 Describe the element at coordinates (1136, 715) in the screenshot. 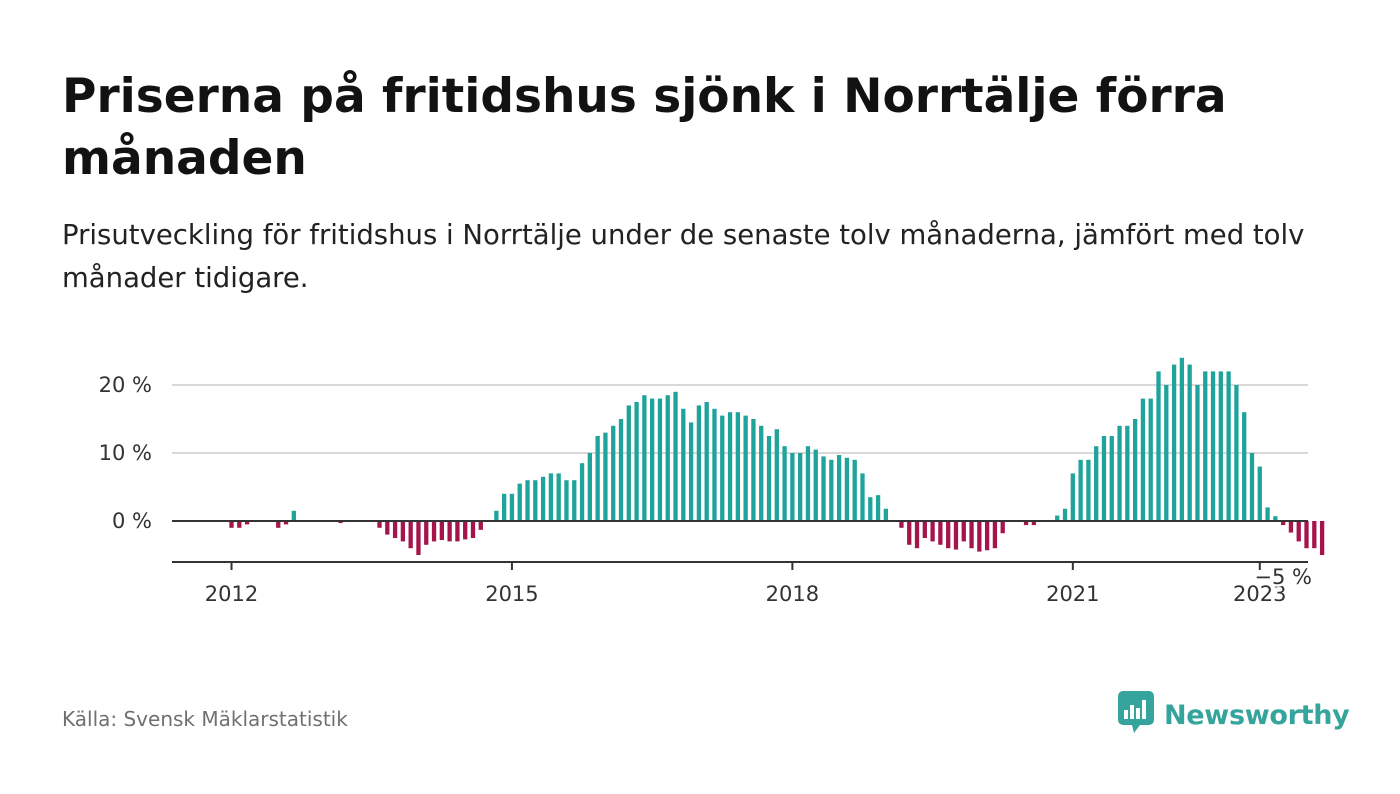

I see `newsworthy-logo-icon` at that location.